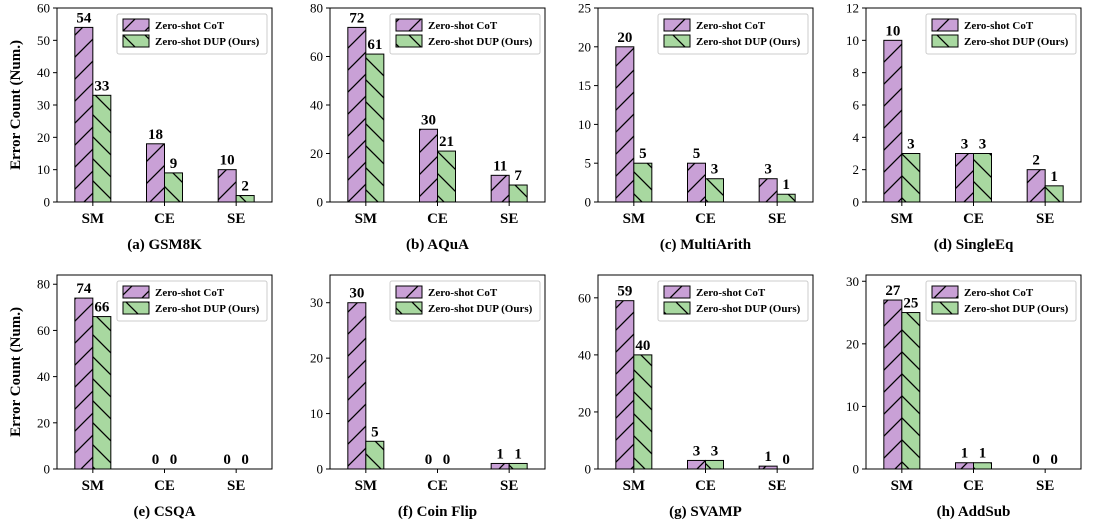 The image size is (1094, 531). Describe the element at coordinates (374, 45) in the screenshot. I see `data-label: 61` at that location.